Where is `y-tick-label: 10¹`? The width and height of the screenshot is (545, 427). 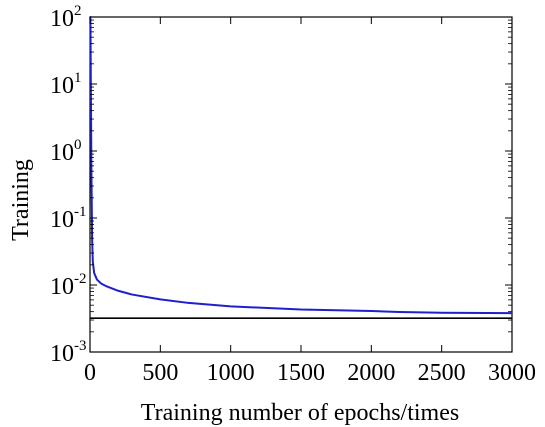
y-tick-label: 10¹ is located at coordinates (66, 84).